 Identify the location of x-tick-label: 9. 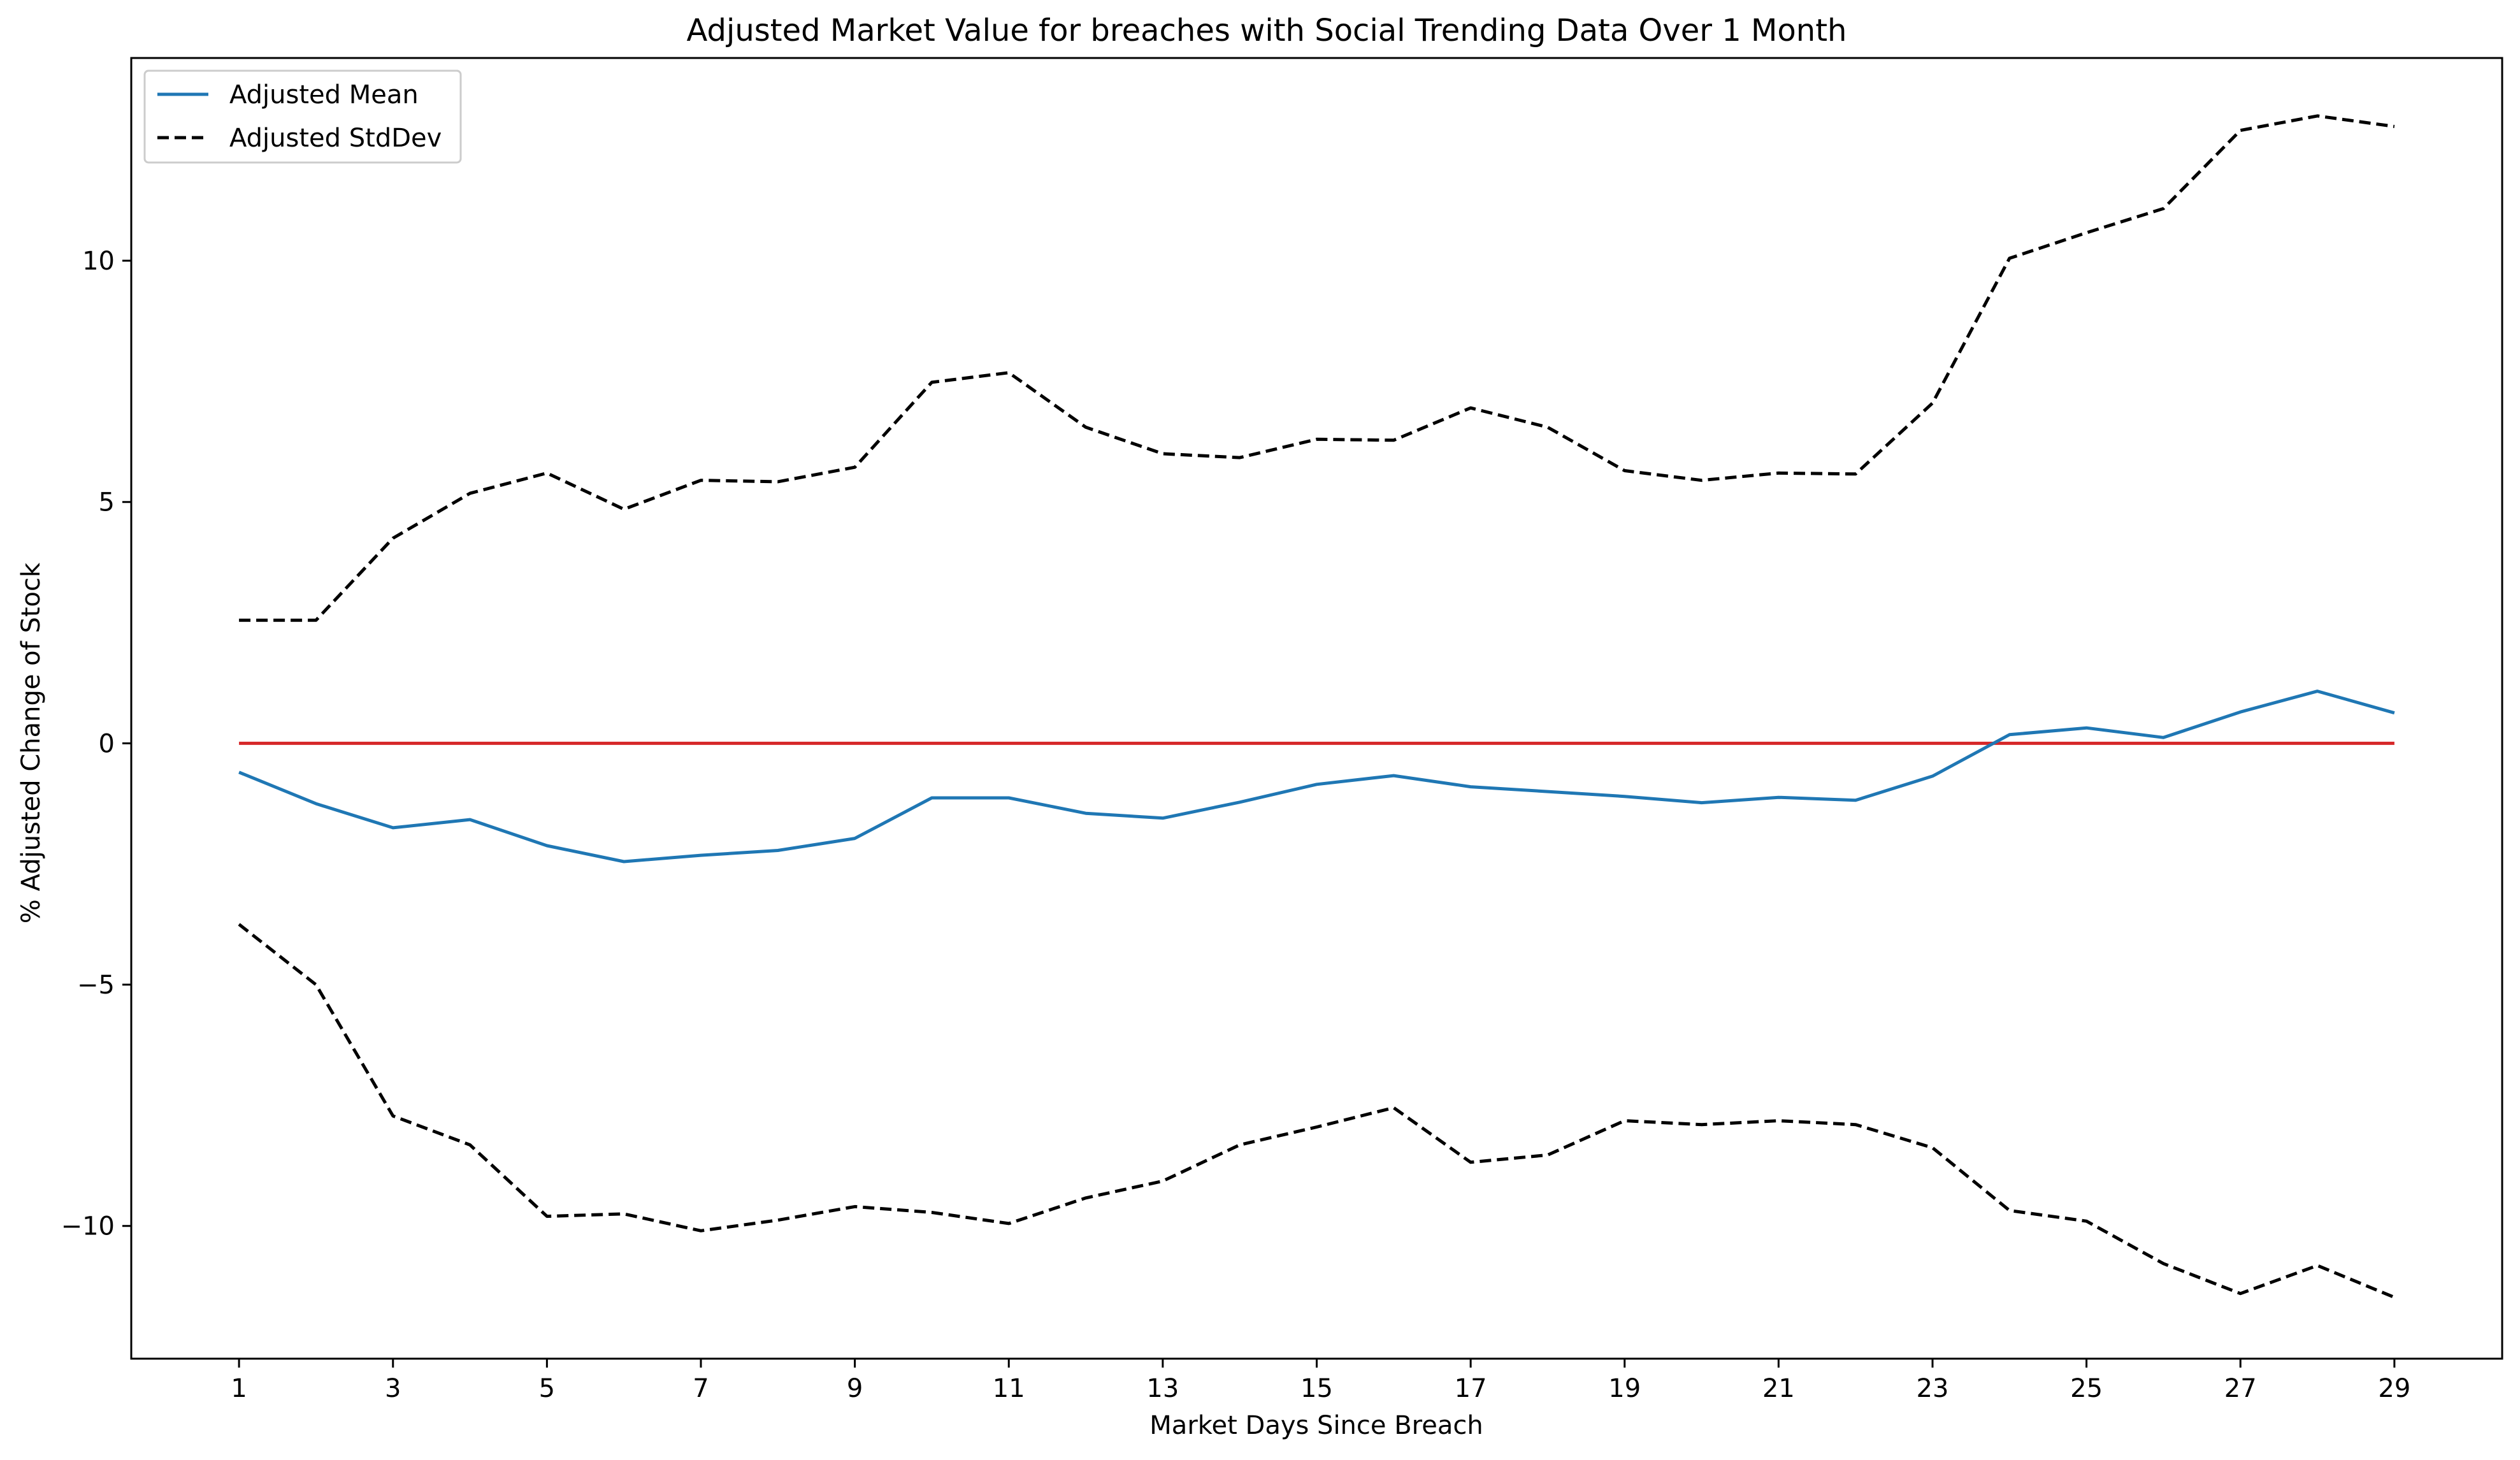
(855, 1389).